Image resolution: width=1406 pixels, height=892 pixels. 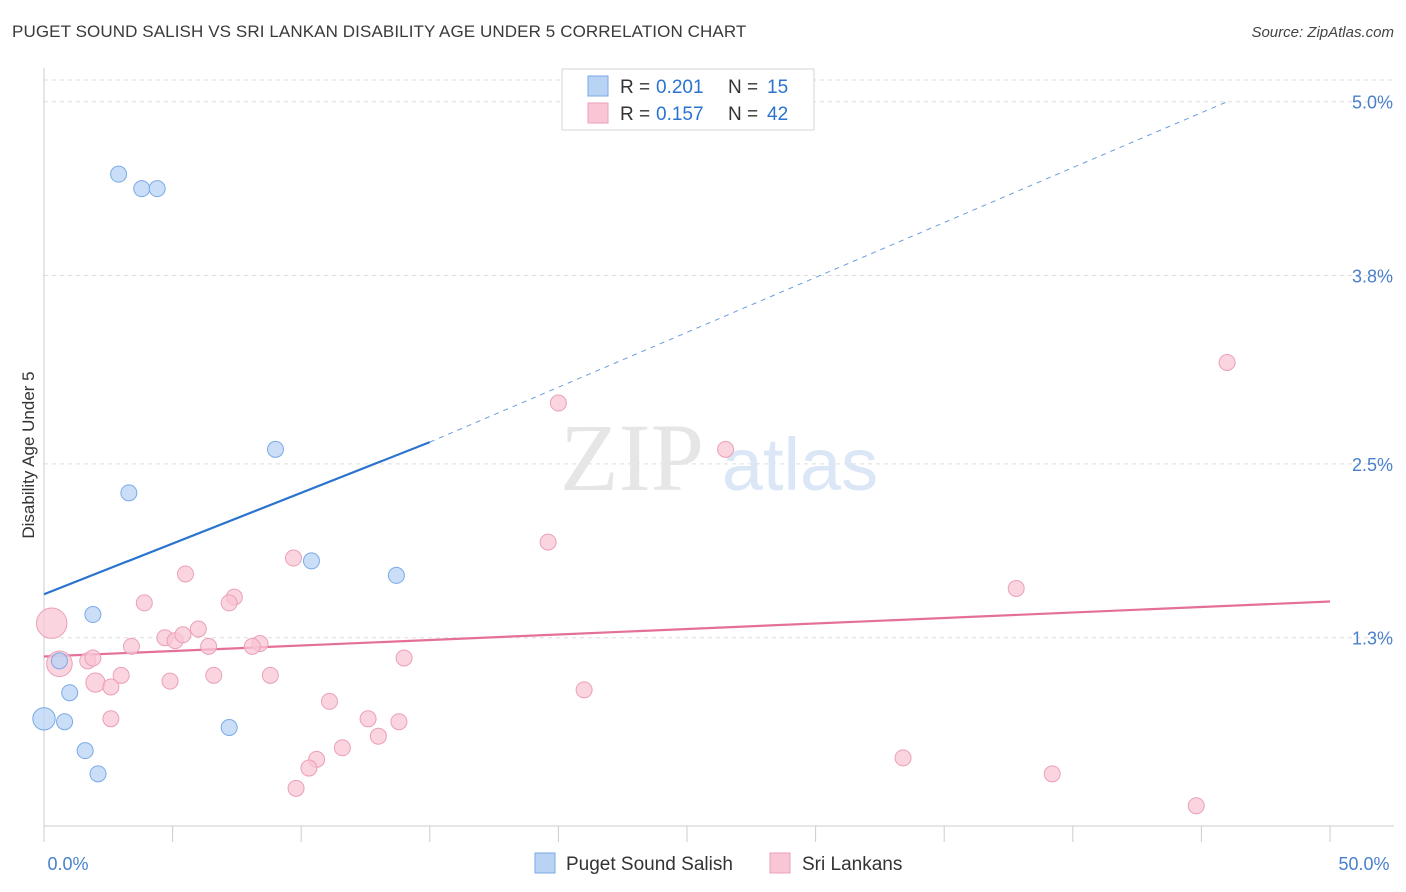 What do you see at coordinates (598, 86) in the screenshot?
I see `legend-swatch-blue` at bounding box center [598, 86].